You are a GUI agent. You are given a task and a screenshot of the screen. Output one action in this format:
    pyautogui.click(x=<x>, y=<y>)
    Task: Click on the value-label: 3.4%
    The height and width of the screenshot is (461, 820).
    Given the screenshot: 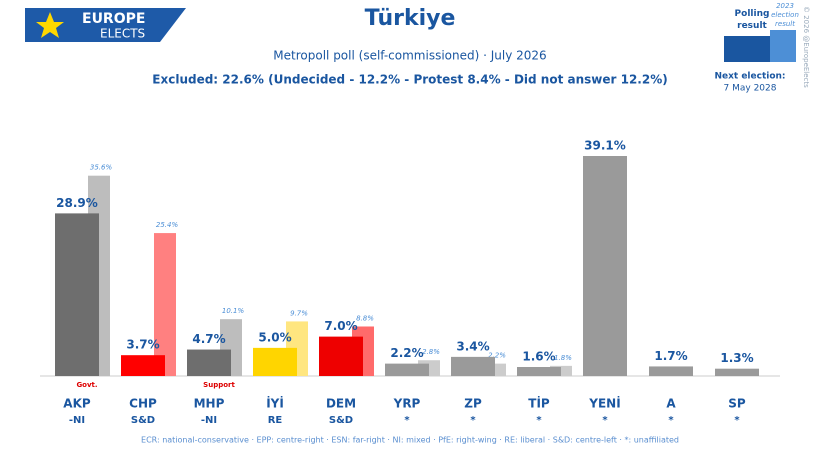 What is the action you would take?
    pyautogui.click(x=472, y=346)
    